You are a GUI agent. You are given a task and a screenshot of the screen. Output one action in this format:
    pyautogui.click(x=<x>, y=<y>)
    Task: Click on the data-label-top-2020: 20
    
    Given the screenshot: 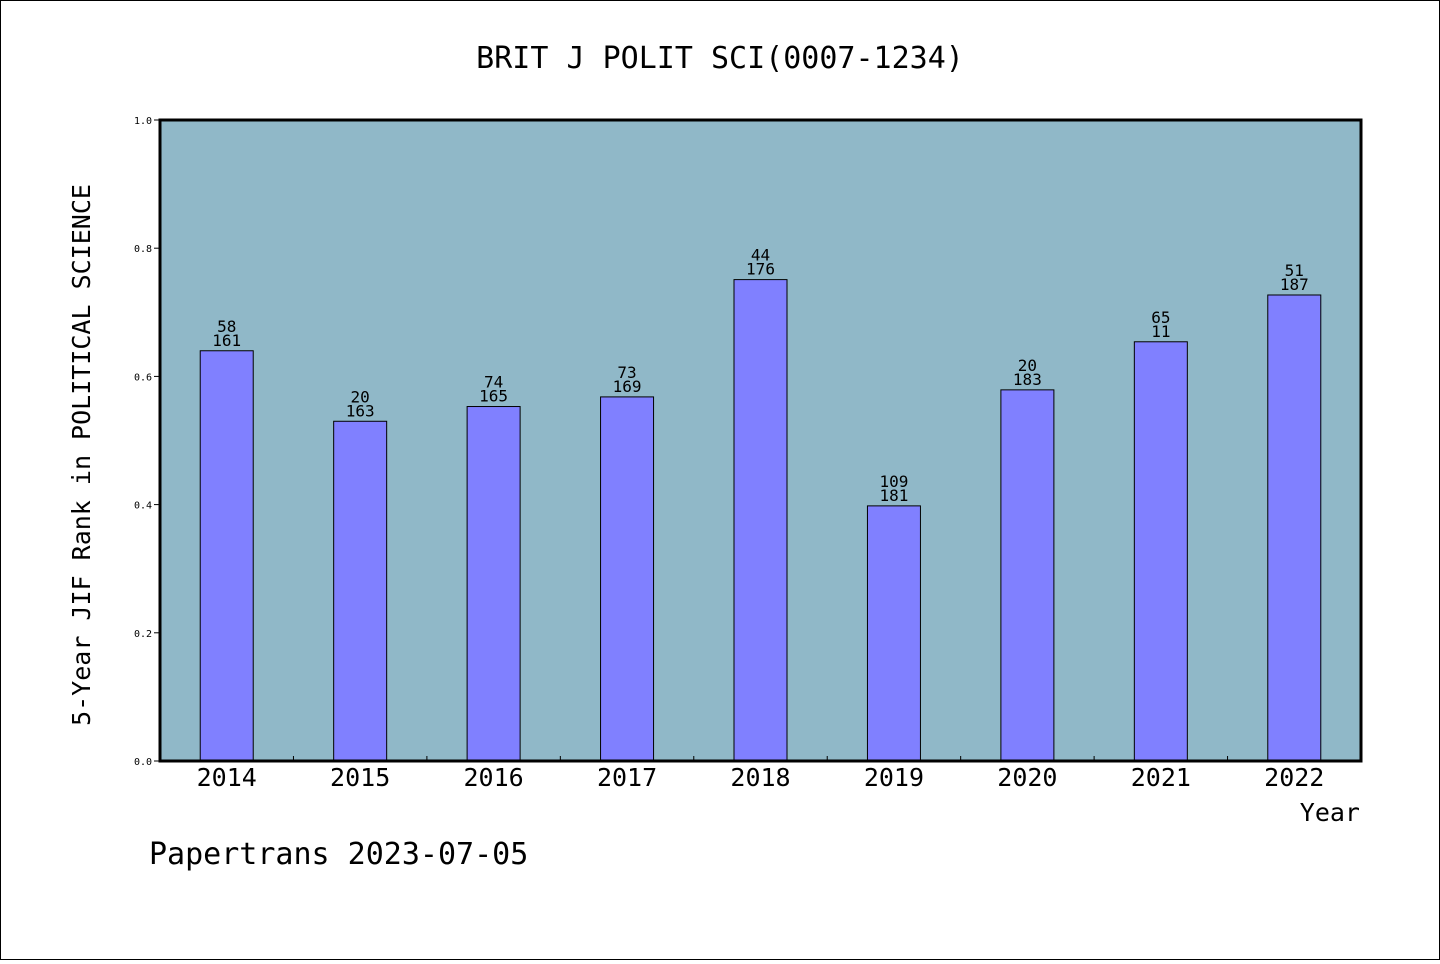 What is the action you would take?
    pyautogui.click(x=1027, y=365)
    